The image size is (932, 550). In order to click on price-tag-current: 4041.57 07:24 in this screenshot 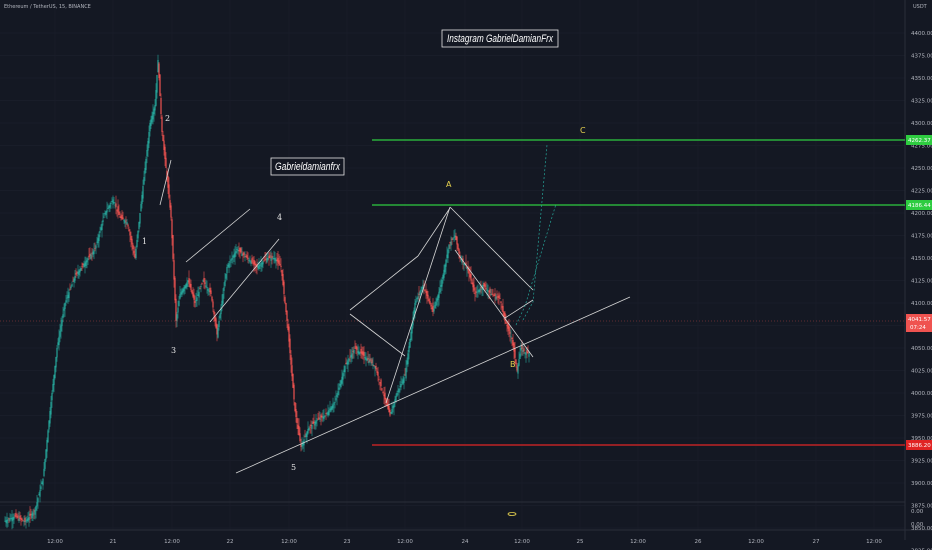, I will do `click(919, 323)`.